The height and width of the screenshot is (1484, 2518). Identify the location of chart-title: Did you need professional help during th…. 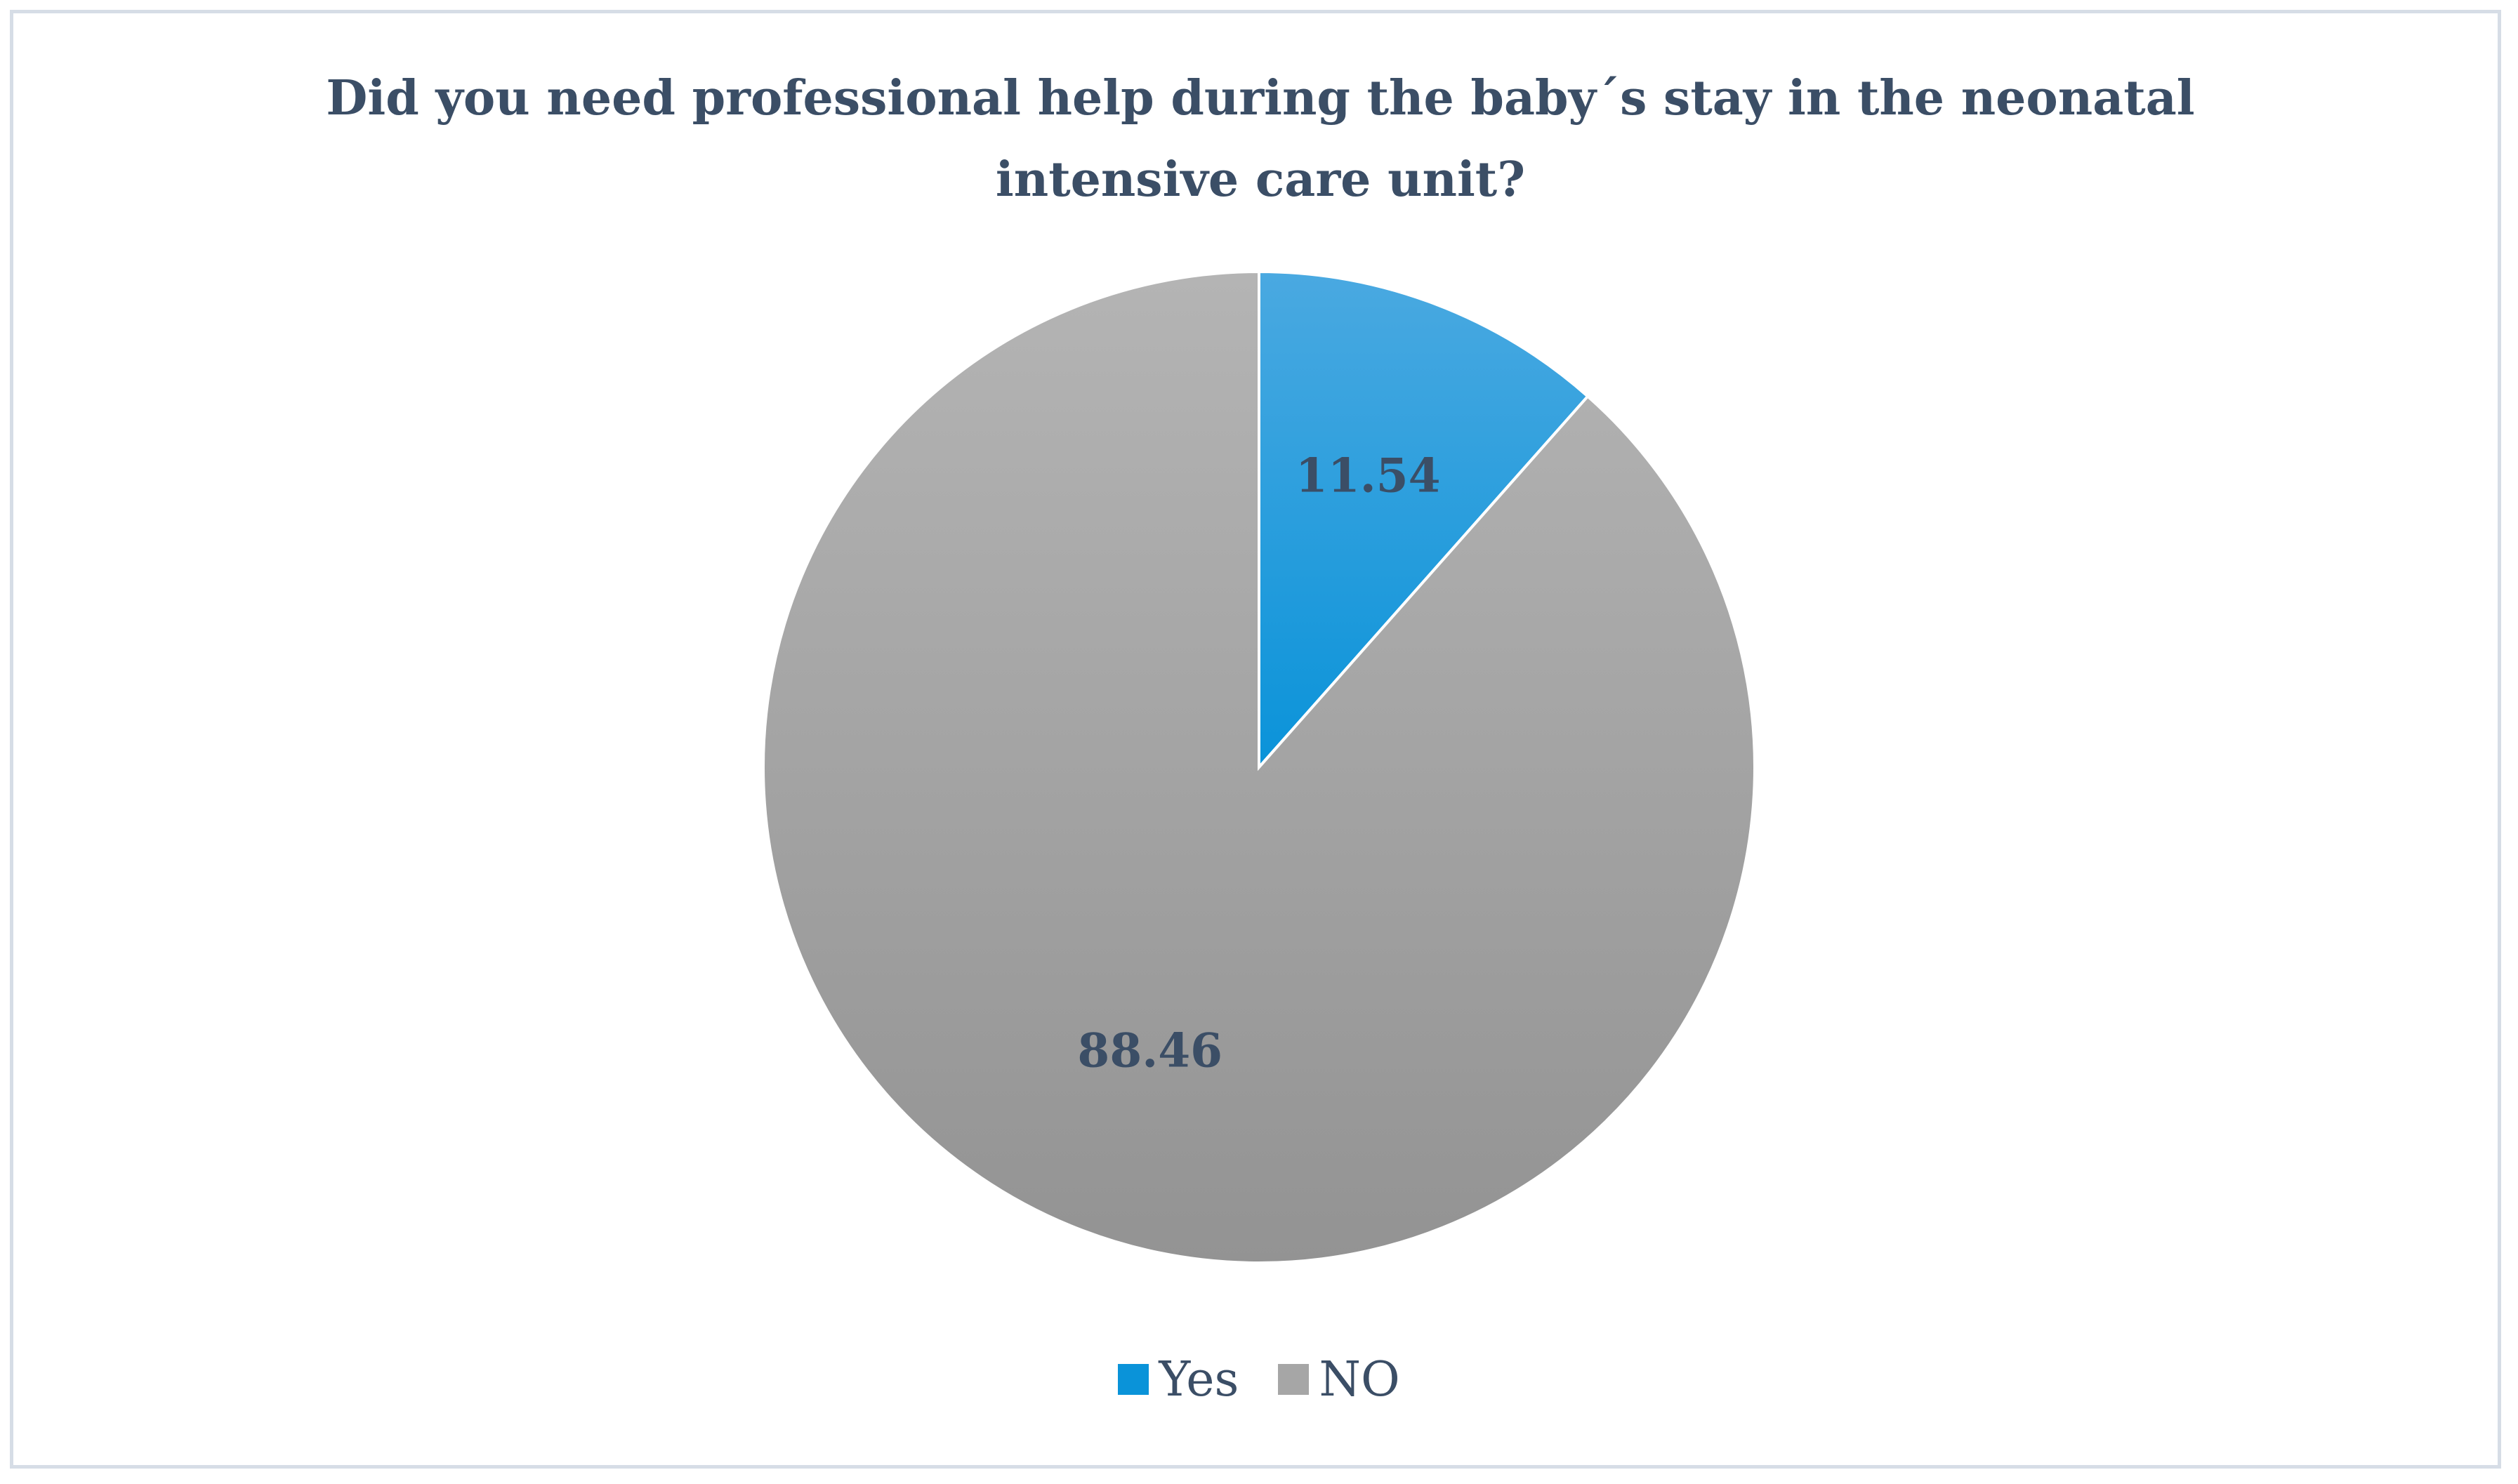
(1261, 139).